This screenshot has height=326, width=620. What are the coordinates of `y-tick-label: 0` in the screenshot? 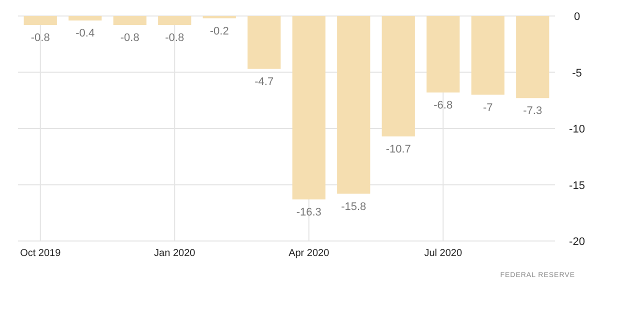 It's located at (577, 17).